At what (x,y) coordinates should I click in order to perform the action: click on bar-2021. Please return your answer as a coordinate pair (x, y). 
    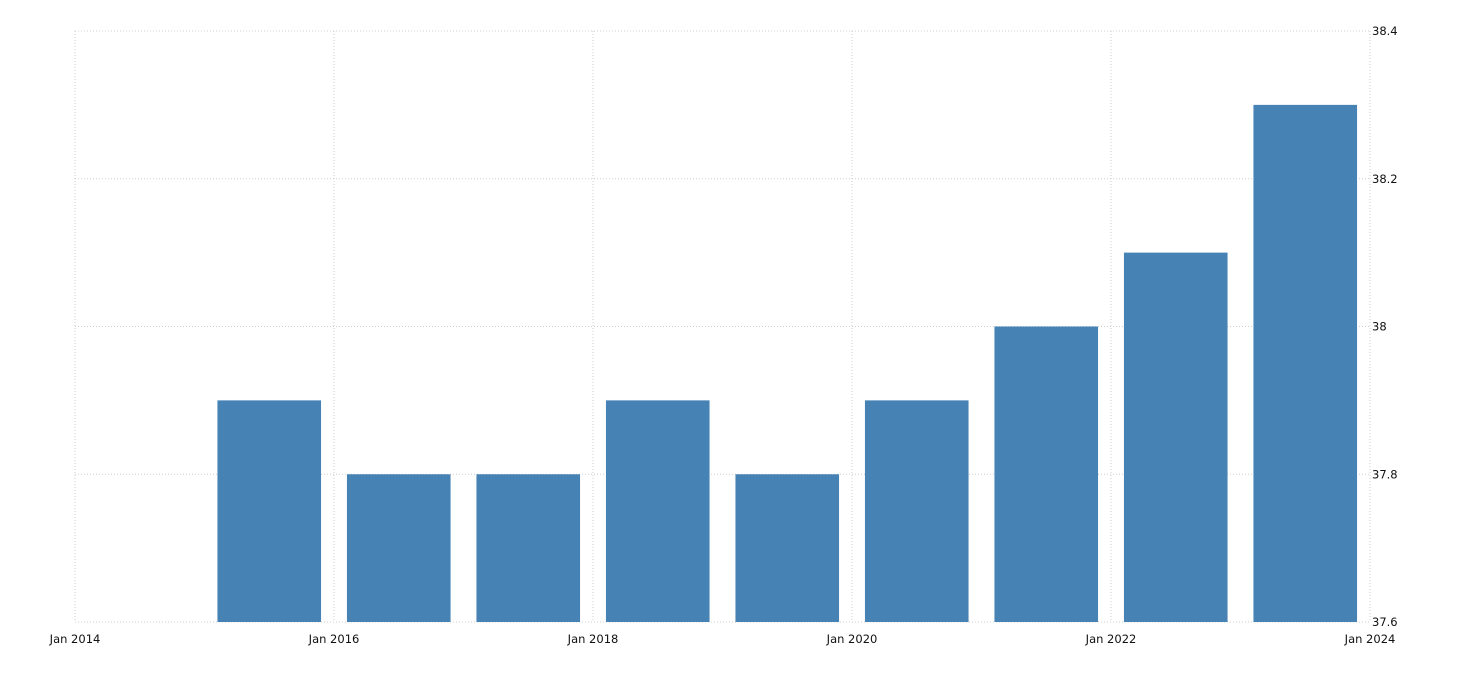
    Looking at the image, I should click on (1046, 474).